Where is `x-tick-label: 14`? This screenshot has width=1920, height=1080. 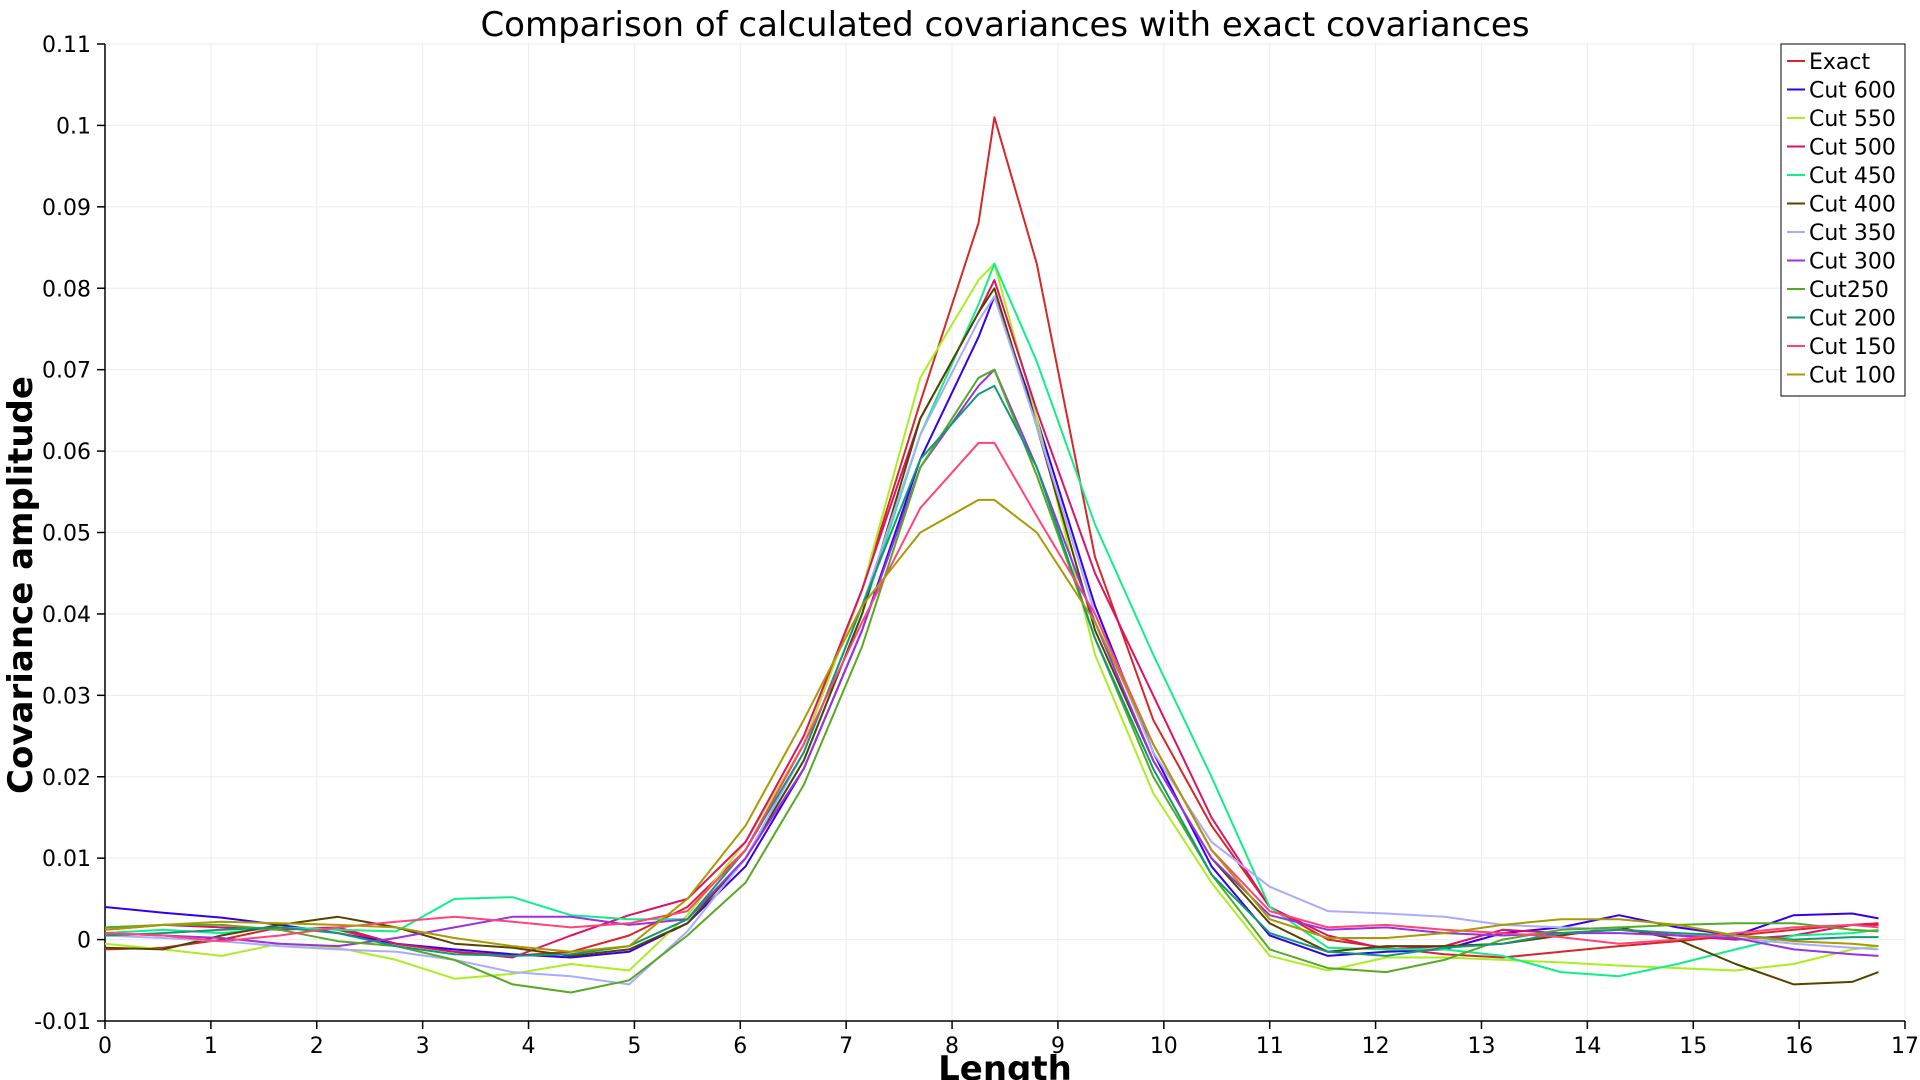 x-tick-label: 14 is located at coordinates (1587, 1046).